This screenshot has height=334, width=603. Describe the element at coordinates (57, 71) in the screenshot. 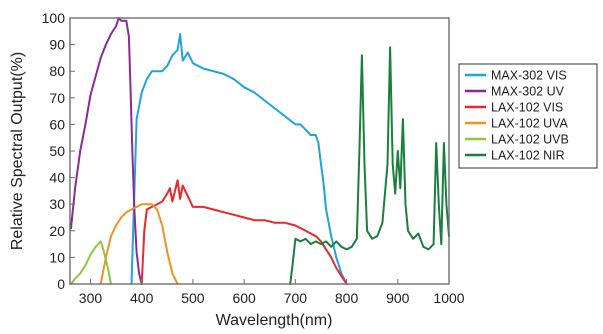

I see `y-tick-label: 80` at that location.